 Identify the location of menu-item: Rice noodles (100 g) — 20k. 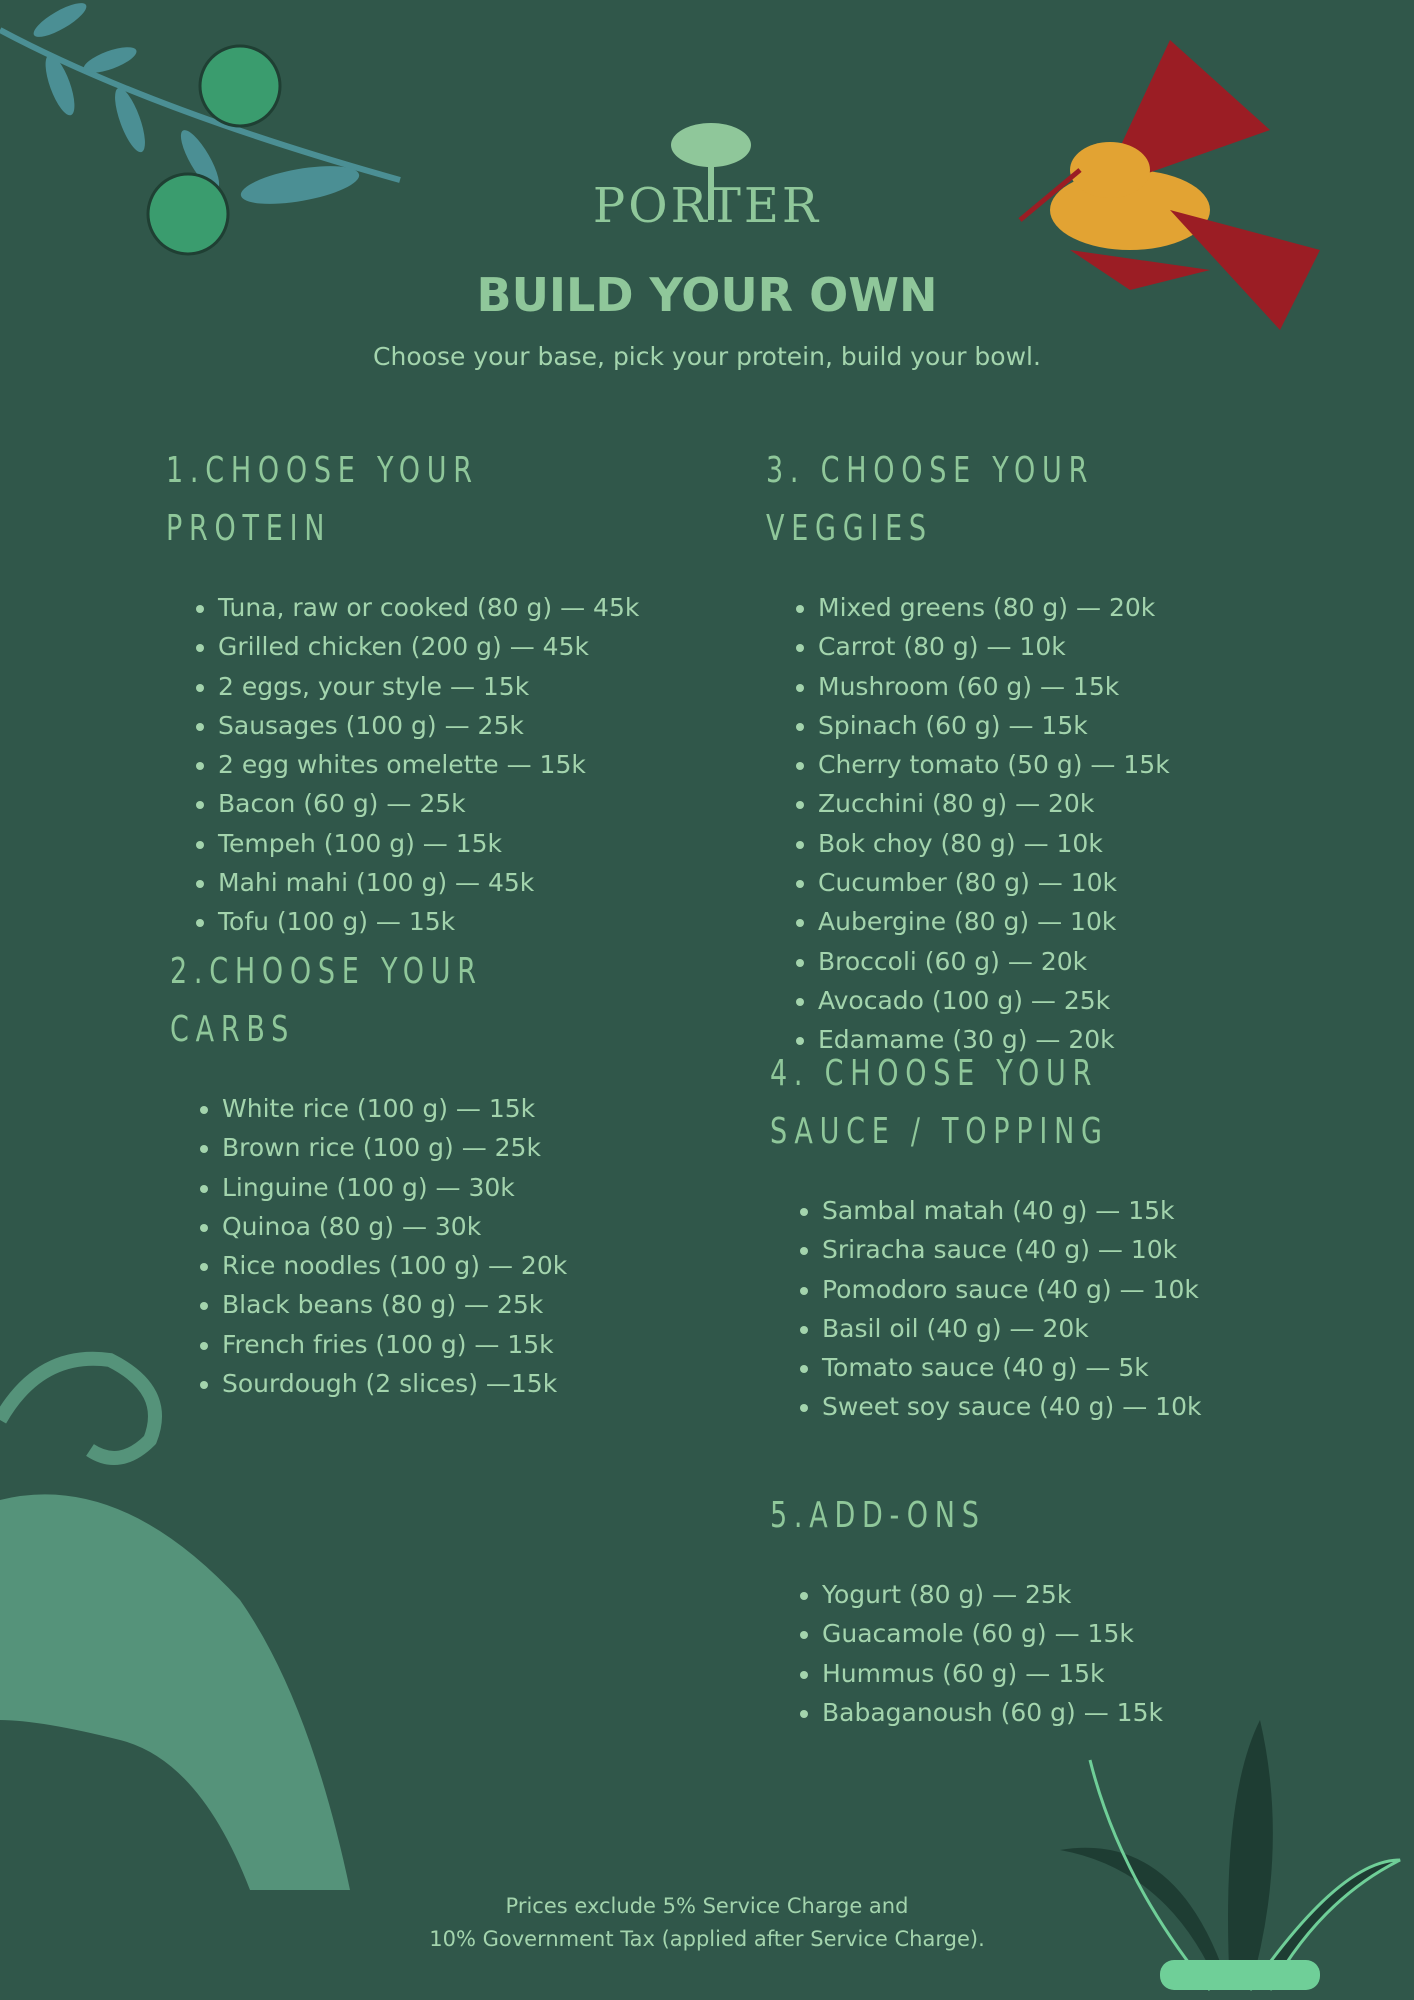
(461, 1265).